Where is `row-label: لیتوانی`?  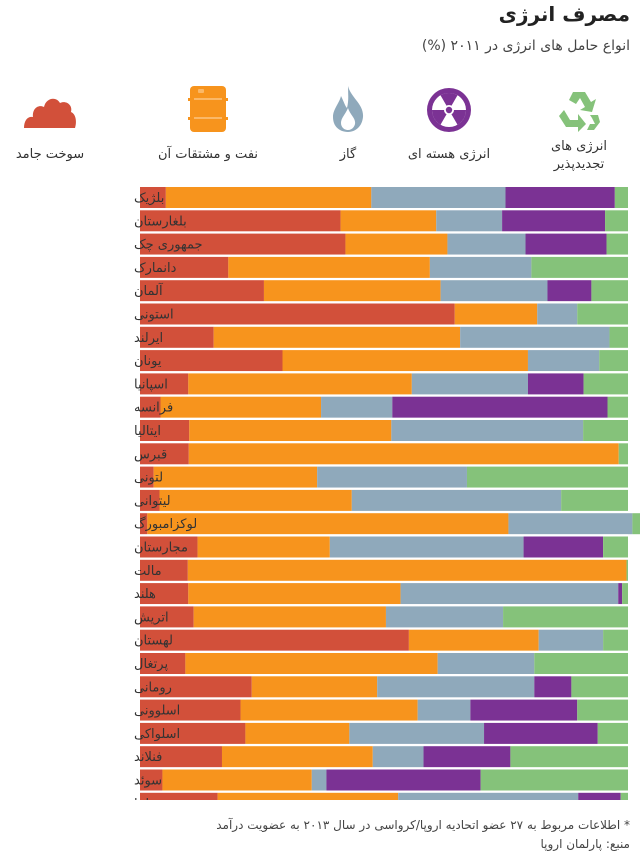
row-label: لیتوانی is located at coordinates (152, 501).